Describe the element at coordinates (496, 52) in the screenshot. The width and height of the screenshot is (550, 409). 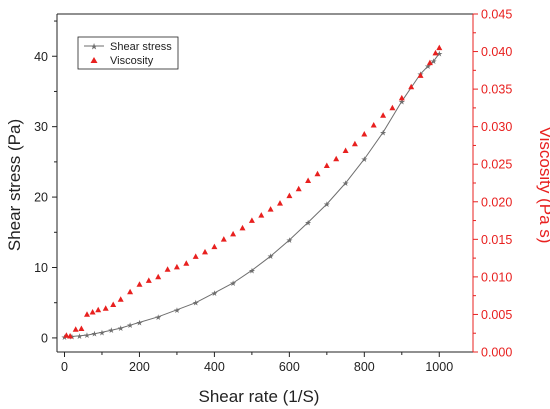
I see `y-tick-label-right: 0.040` at that location.